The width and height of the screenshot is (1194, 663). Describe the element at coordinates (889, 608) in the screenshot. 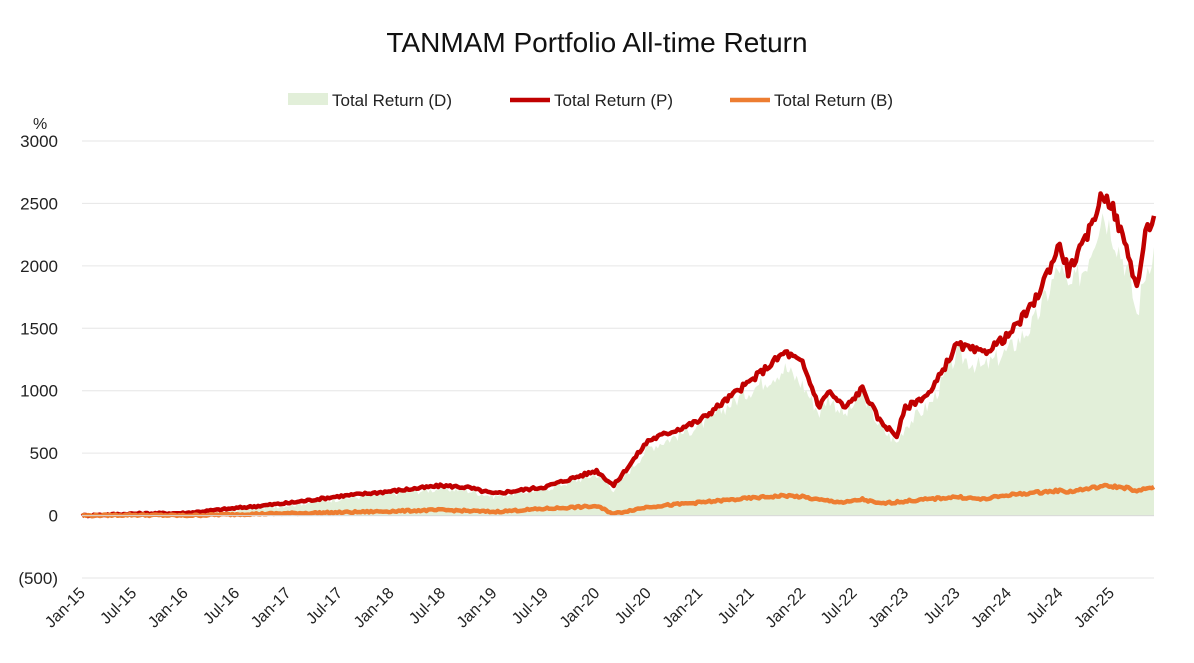

I see `x-tick-label: Jan-23` at that location.